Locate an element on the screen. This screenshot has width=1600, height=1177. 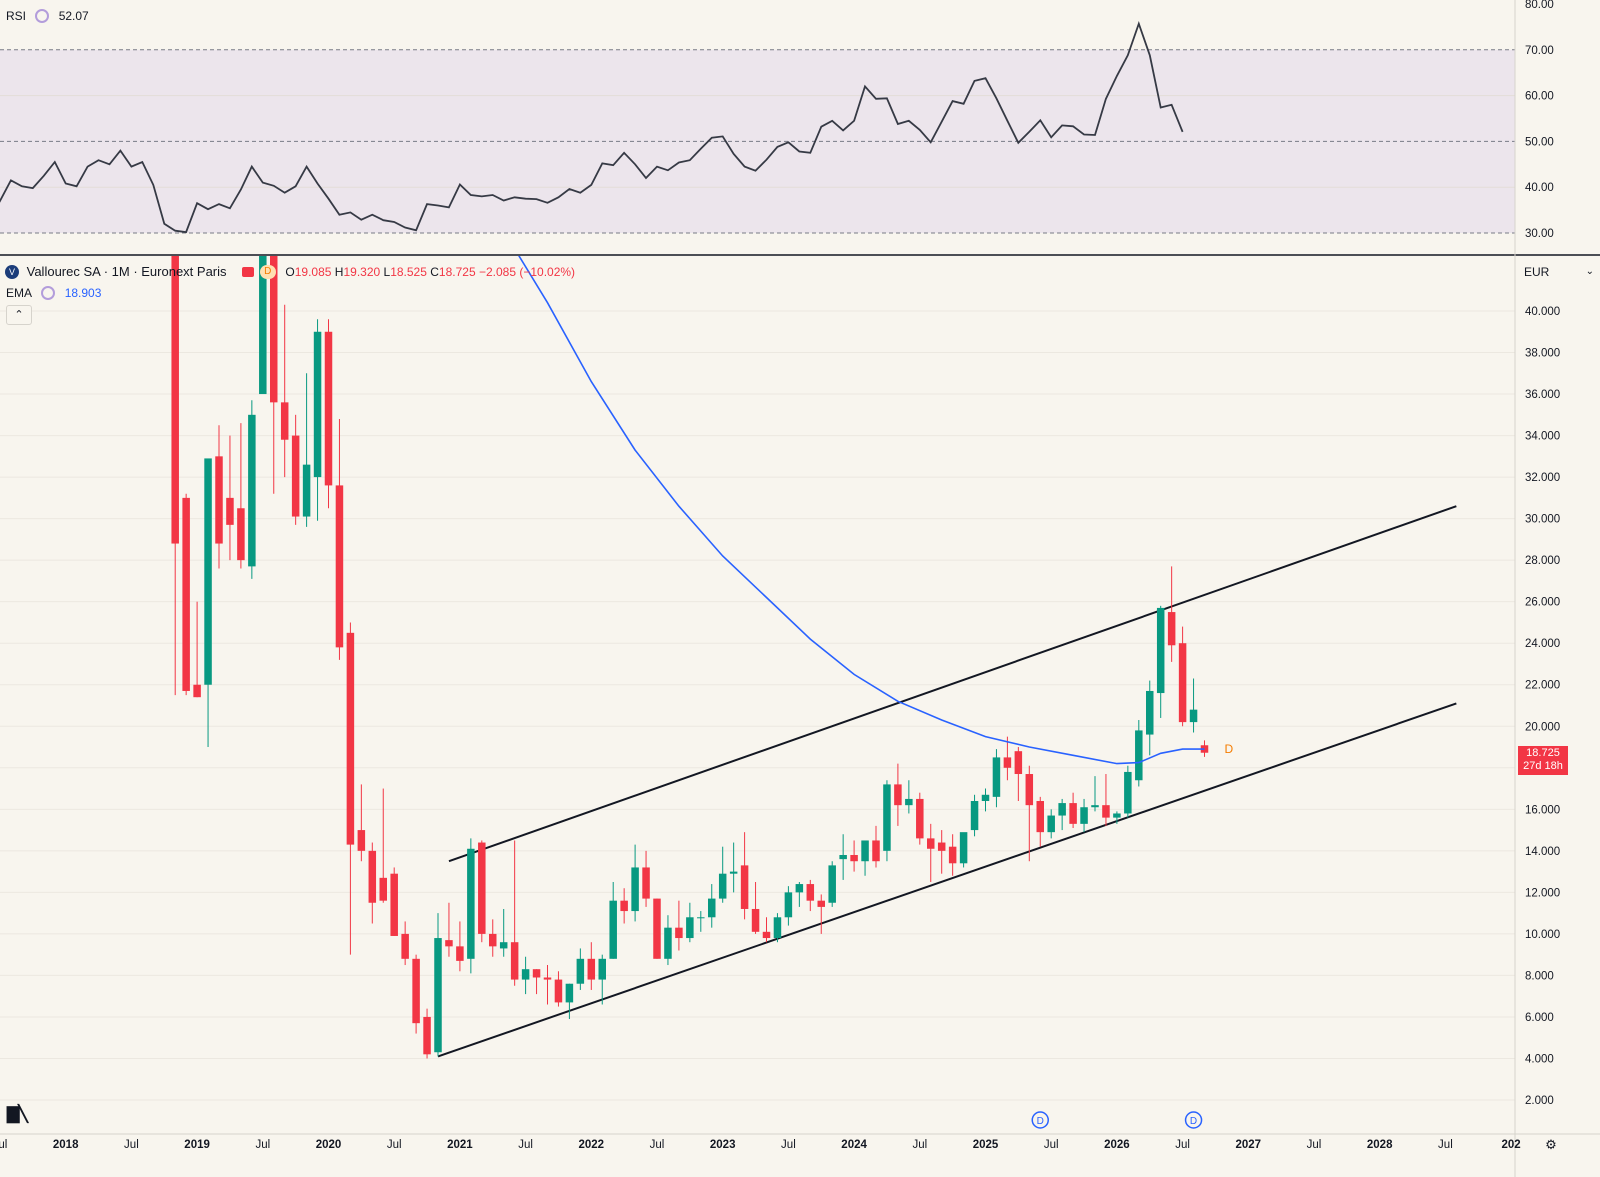
legend-buttons: D is located at coordinates (258, 272).